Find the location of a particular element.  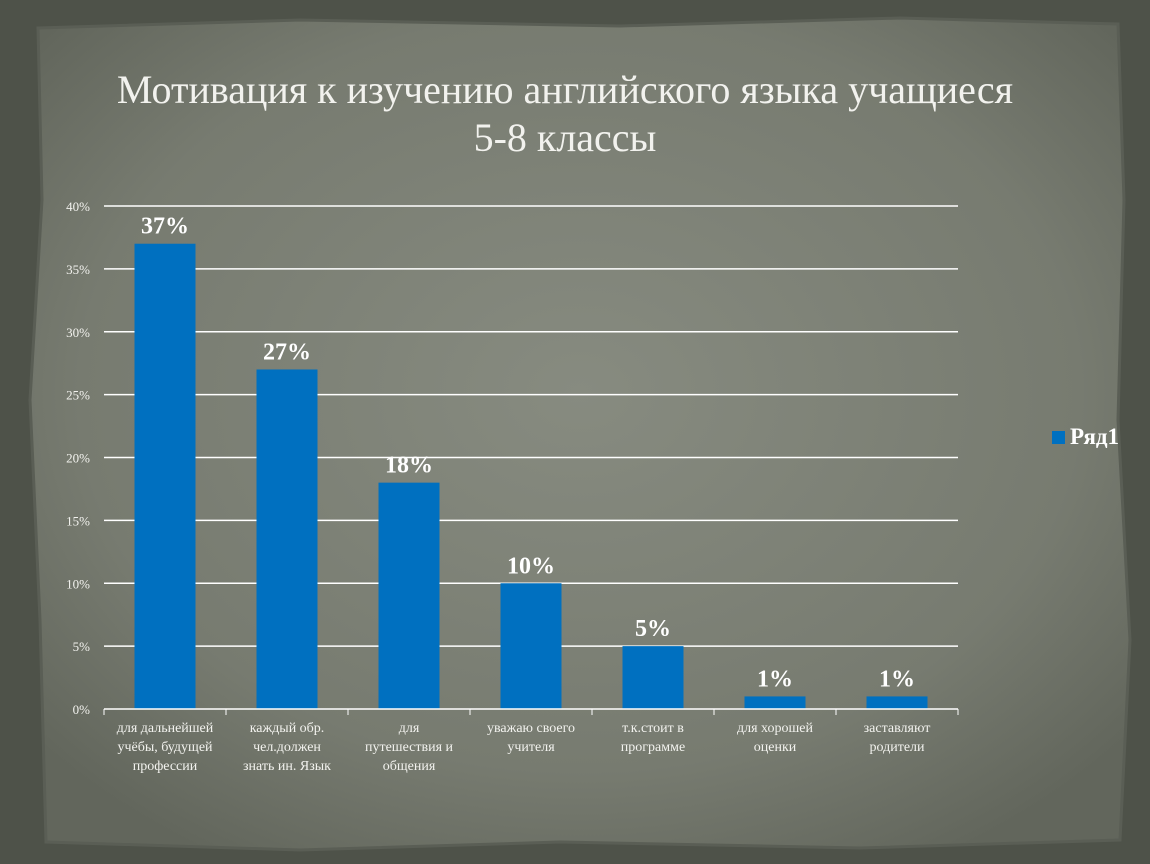

y-tick-label: 40% is located at coordinates (78, 206).